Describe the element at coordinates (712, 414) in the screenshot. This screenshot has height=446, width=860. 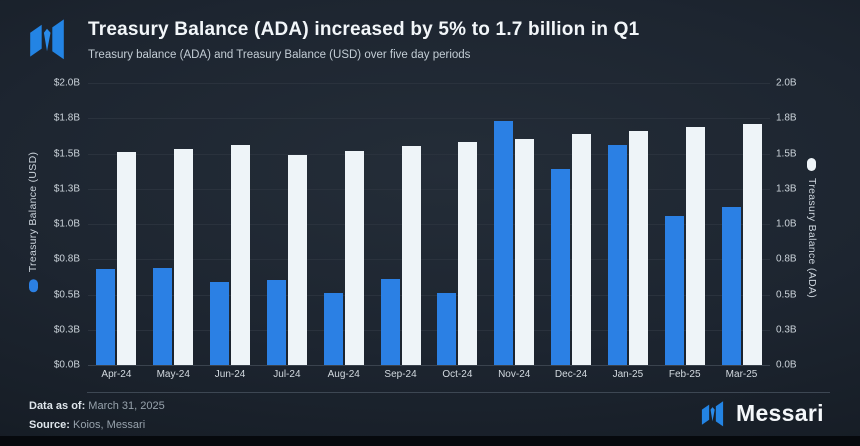
I see `messari-brand-icon` at that location.